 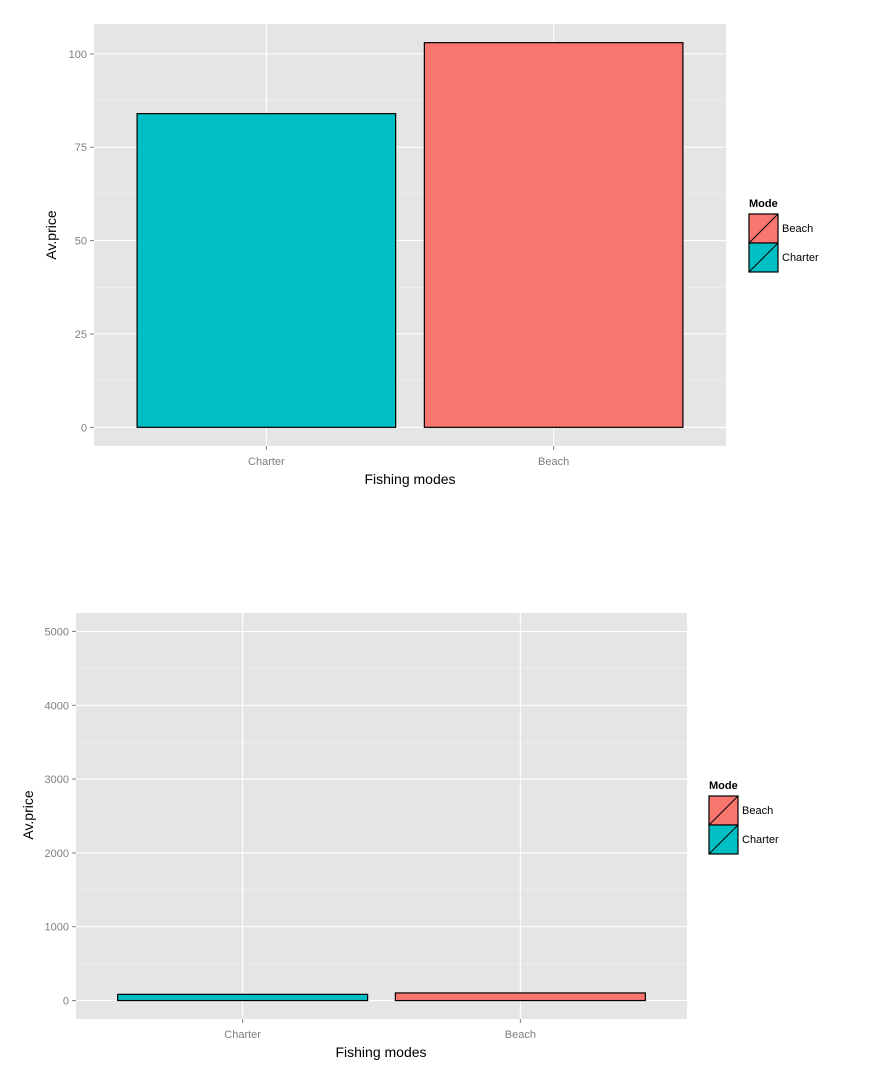 What do you see at coordinates (81, 148) in the screenshot?
I see `y-tick-label: 75` at bounding box center [81, 148].